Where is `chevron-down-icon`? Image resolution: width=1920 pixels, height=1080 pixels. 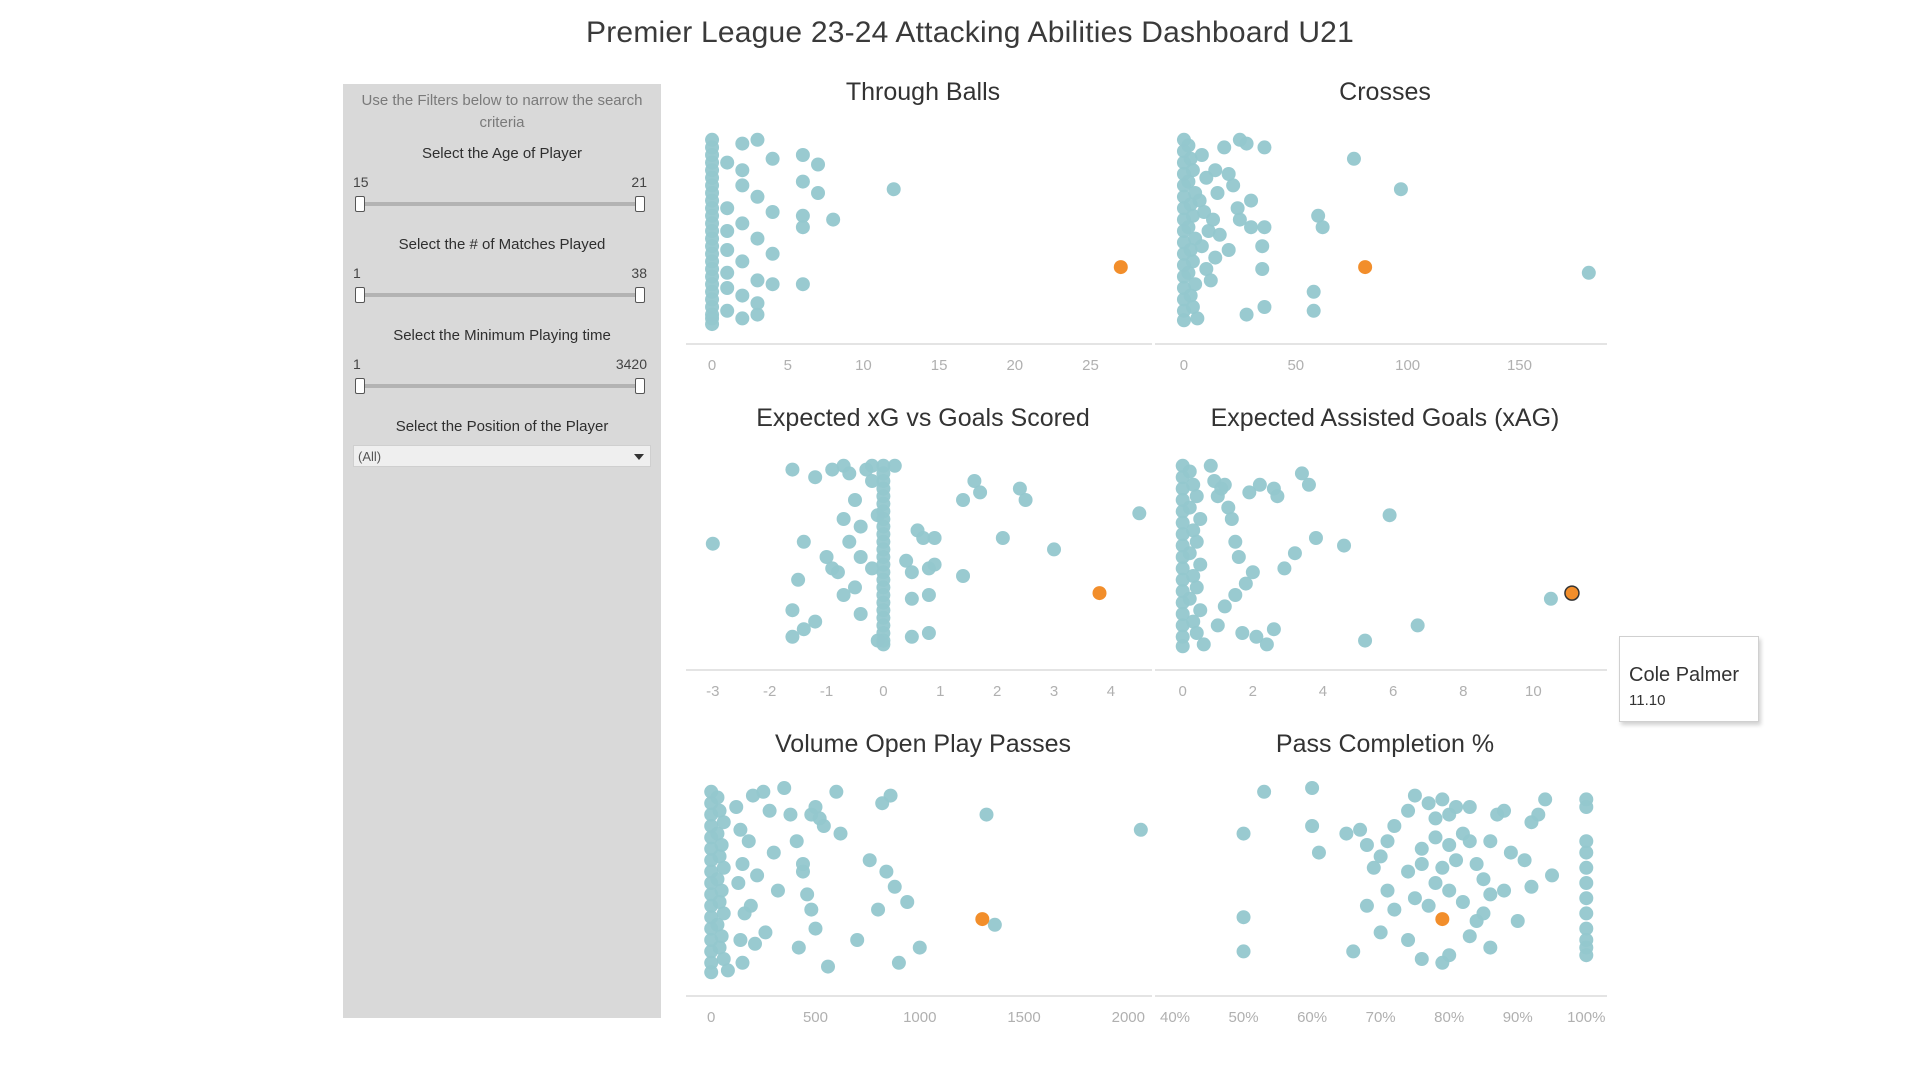 chevron-down-icon is located at coordinates (639, 457).